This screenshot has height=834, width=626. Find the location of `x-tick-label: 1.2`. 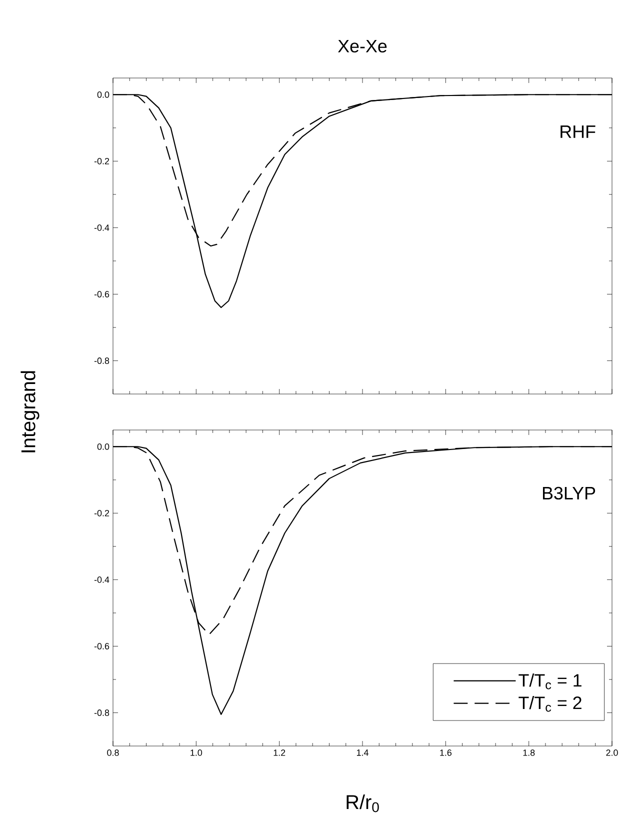

x-tick-label: 1.2 is located at coordinates (280, 753).